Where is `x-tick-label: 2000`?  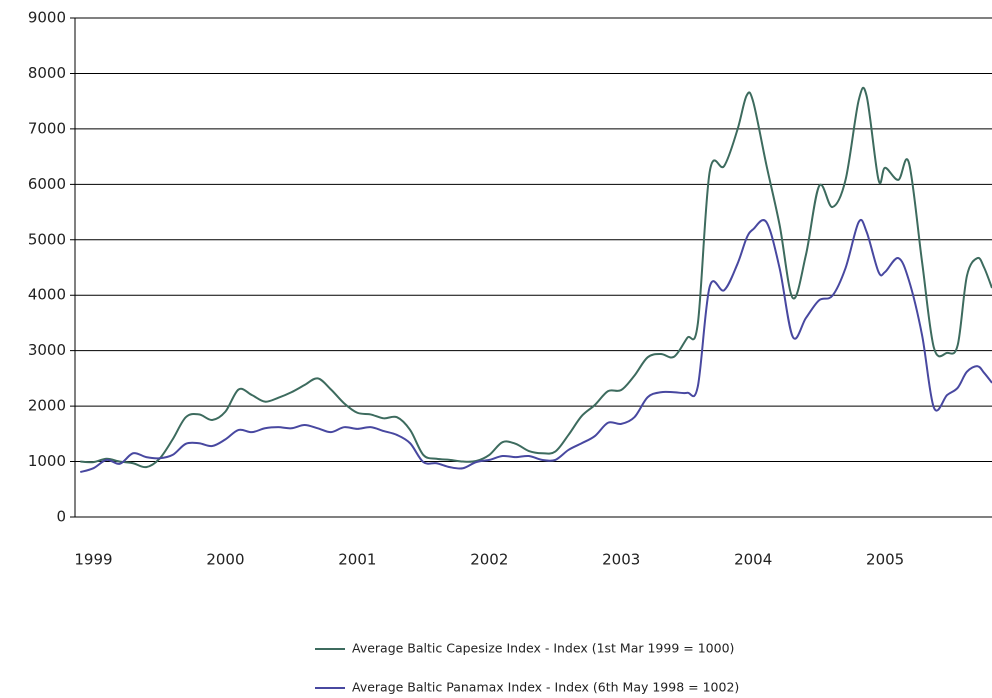 x-tick-label: 2000 is located at coordinates (225, 560).